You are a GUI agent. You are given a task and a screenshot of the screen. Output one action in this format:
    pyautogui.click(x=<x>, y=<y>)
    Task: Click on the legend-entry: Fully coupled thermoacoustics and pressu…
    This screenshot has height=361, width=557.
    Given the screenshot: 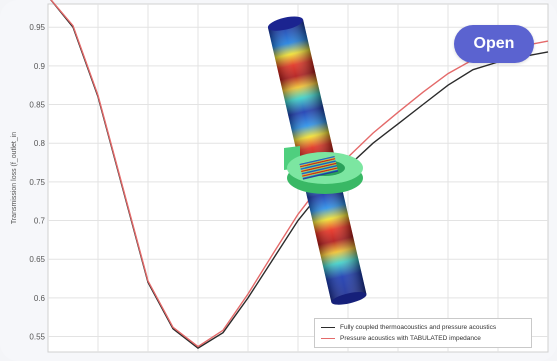 What is the action you would take?
    pyautogui.click(x=423, y=327)
    